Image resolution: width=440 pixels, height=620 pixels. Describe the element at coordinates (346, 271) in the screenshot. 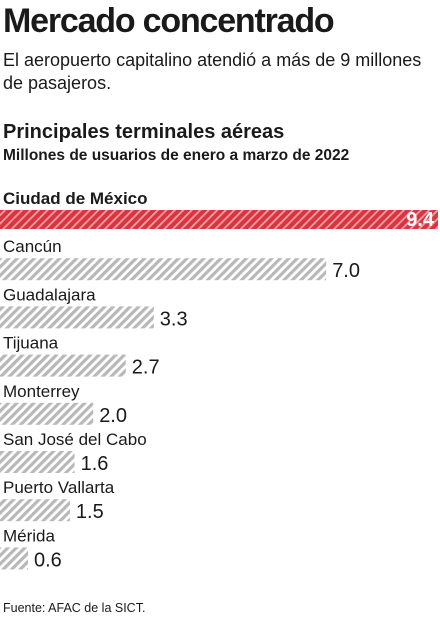

I see `value-label: 7.0` at that location.